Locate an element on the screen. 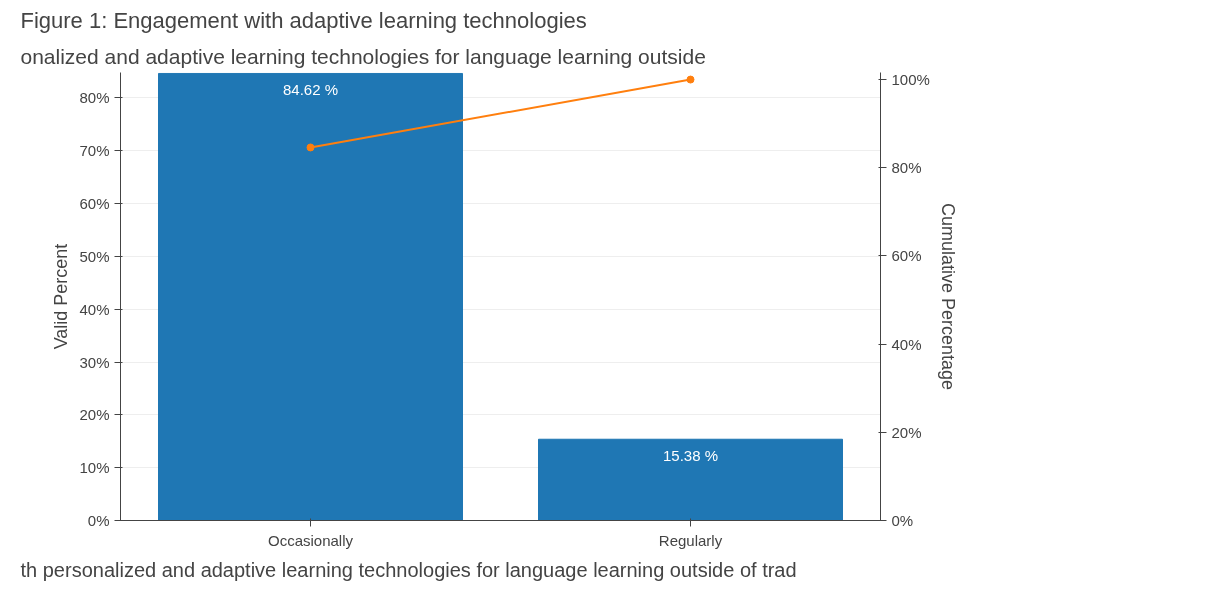 This screenshot has width=1214, height=590. y-tick-label: 70% is located at coordinates (94, 151).